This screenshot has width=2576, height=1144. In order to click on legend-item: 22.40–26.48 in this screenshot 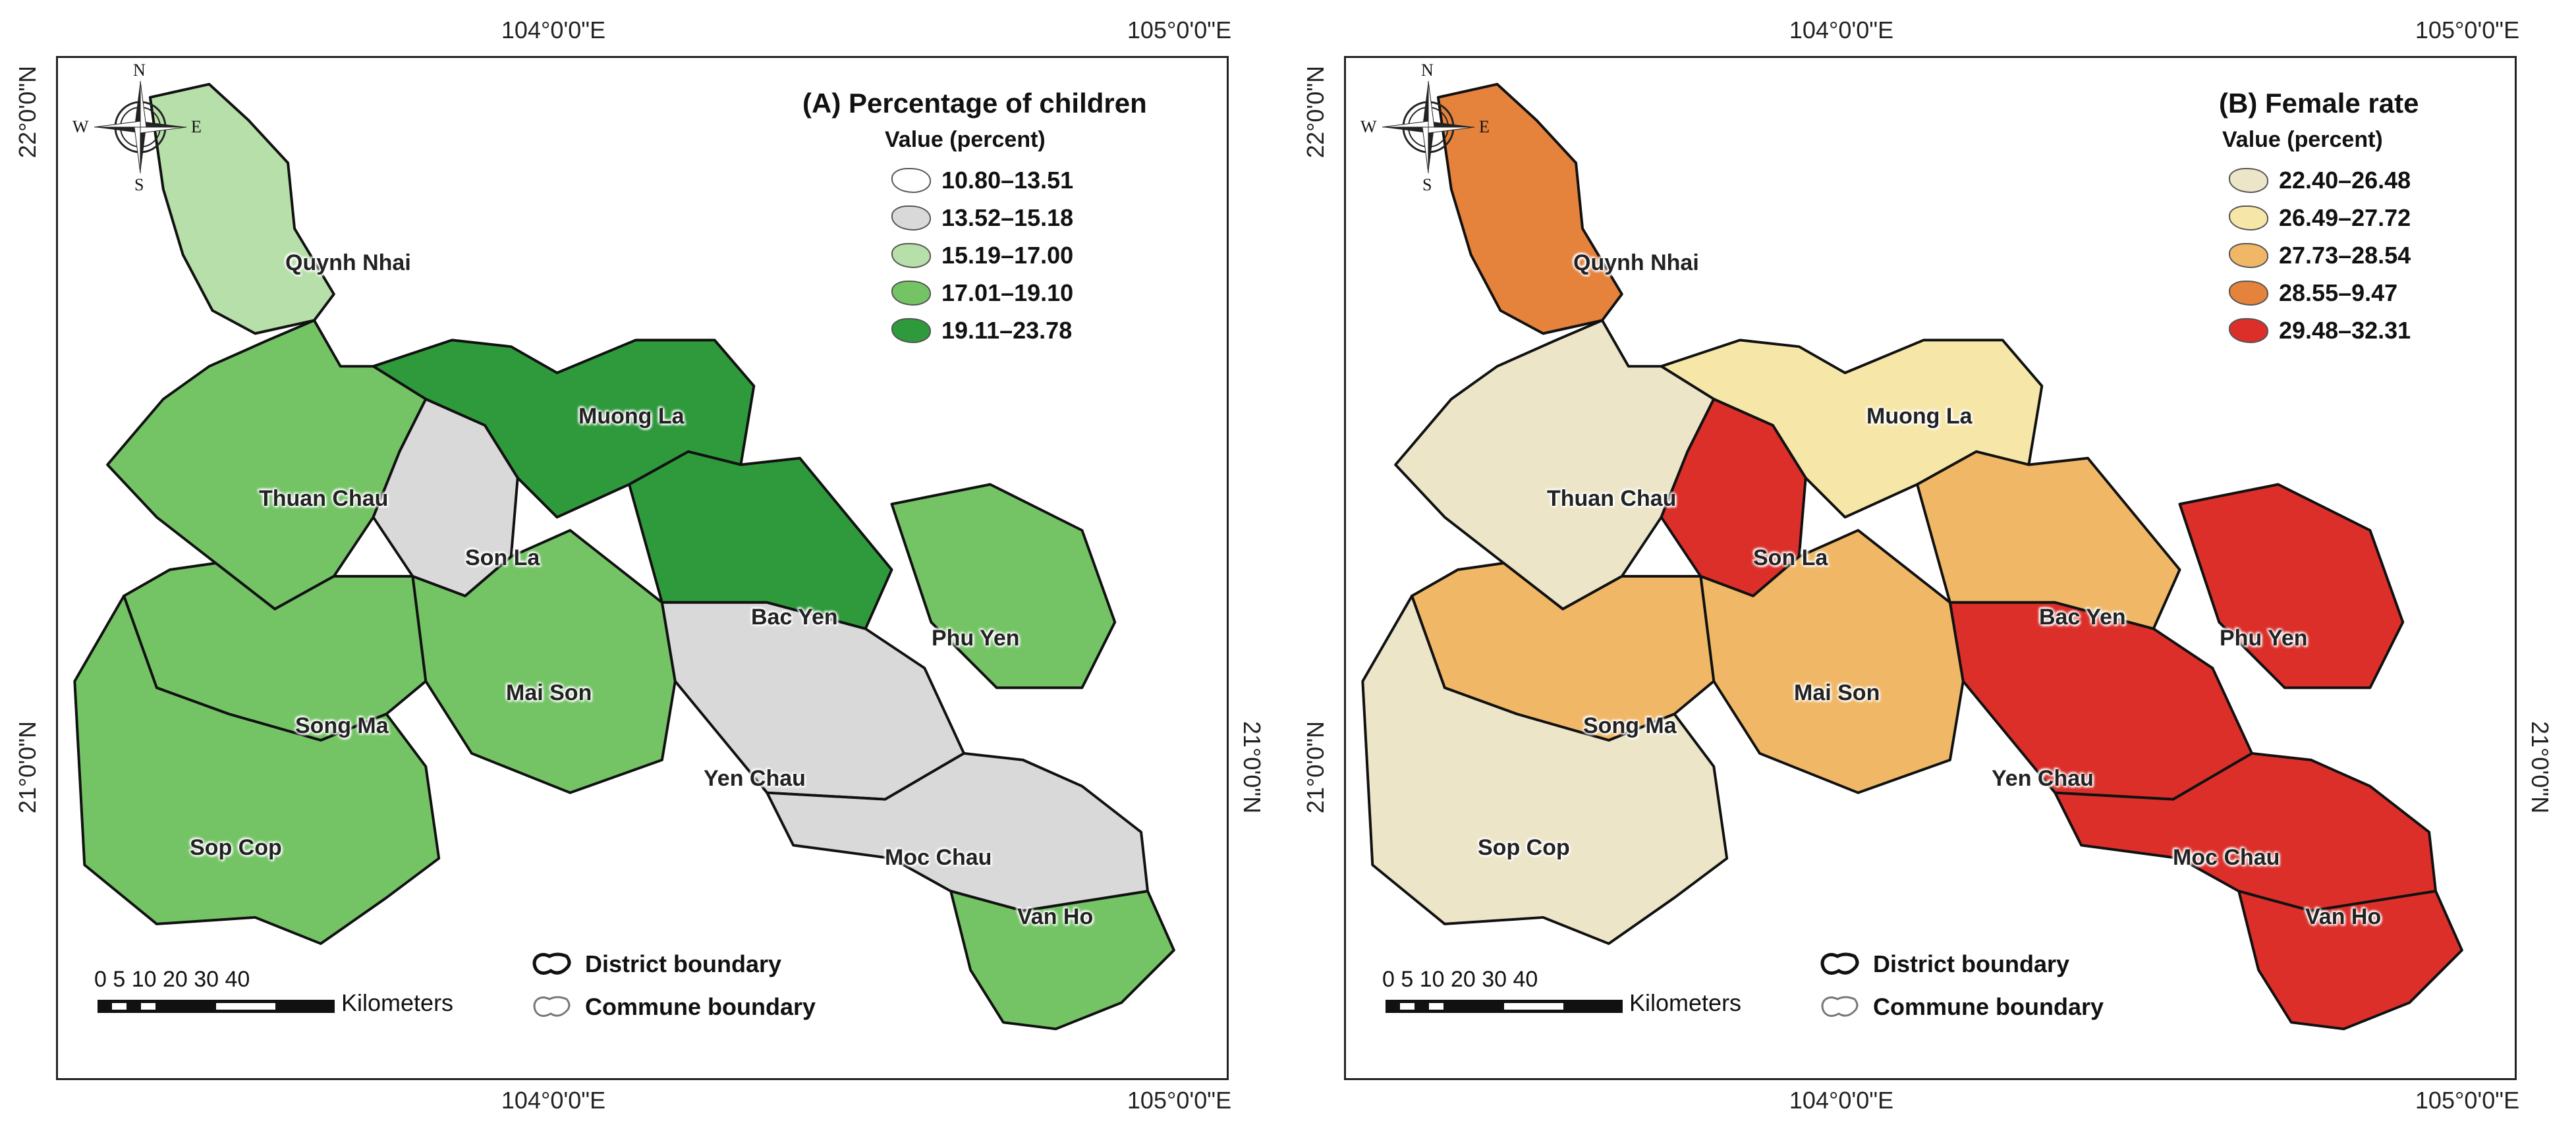, I will do `click(2320, 181)`.